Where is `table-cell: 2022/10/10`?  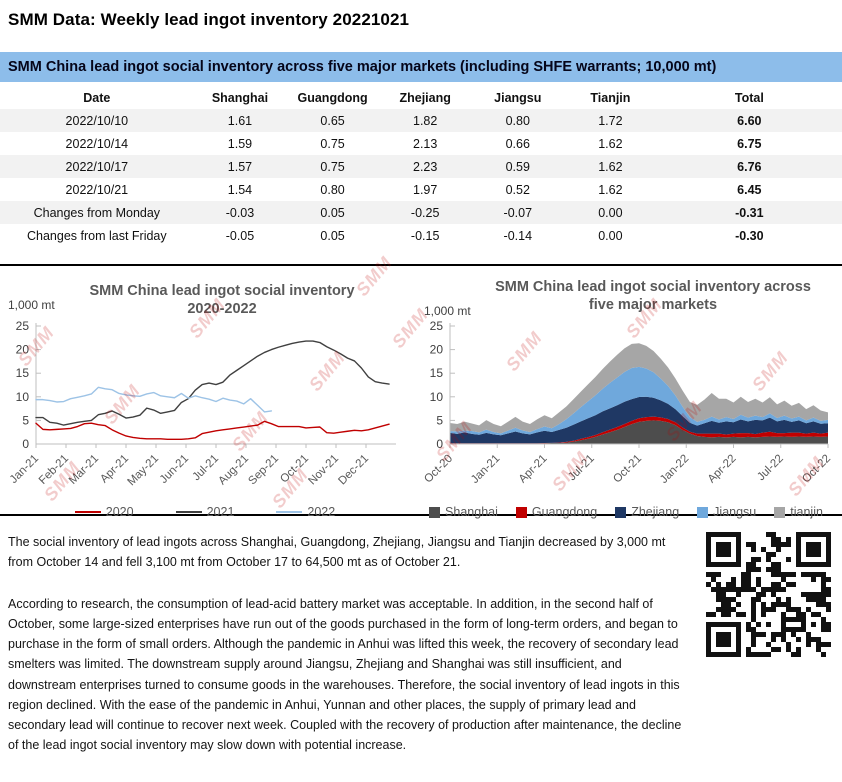 table-cell: 2022/10/10 is located at coordinates (97, 120).